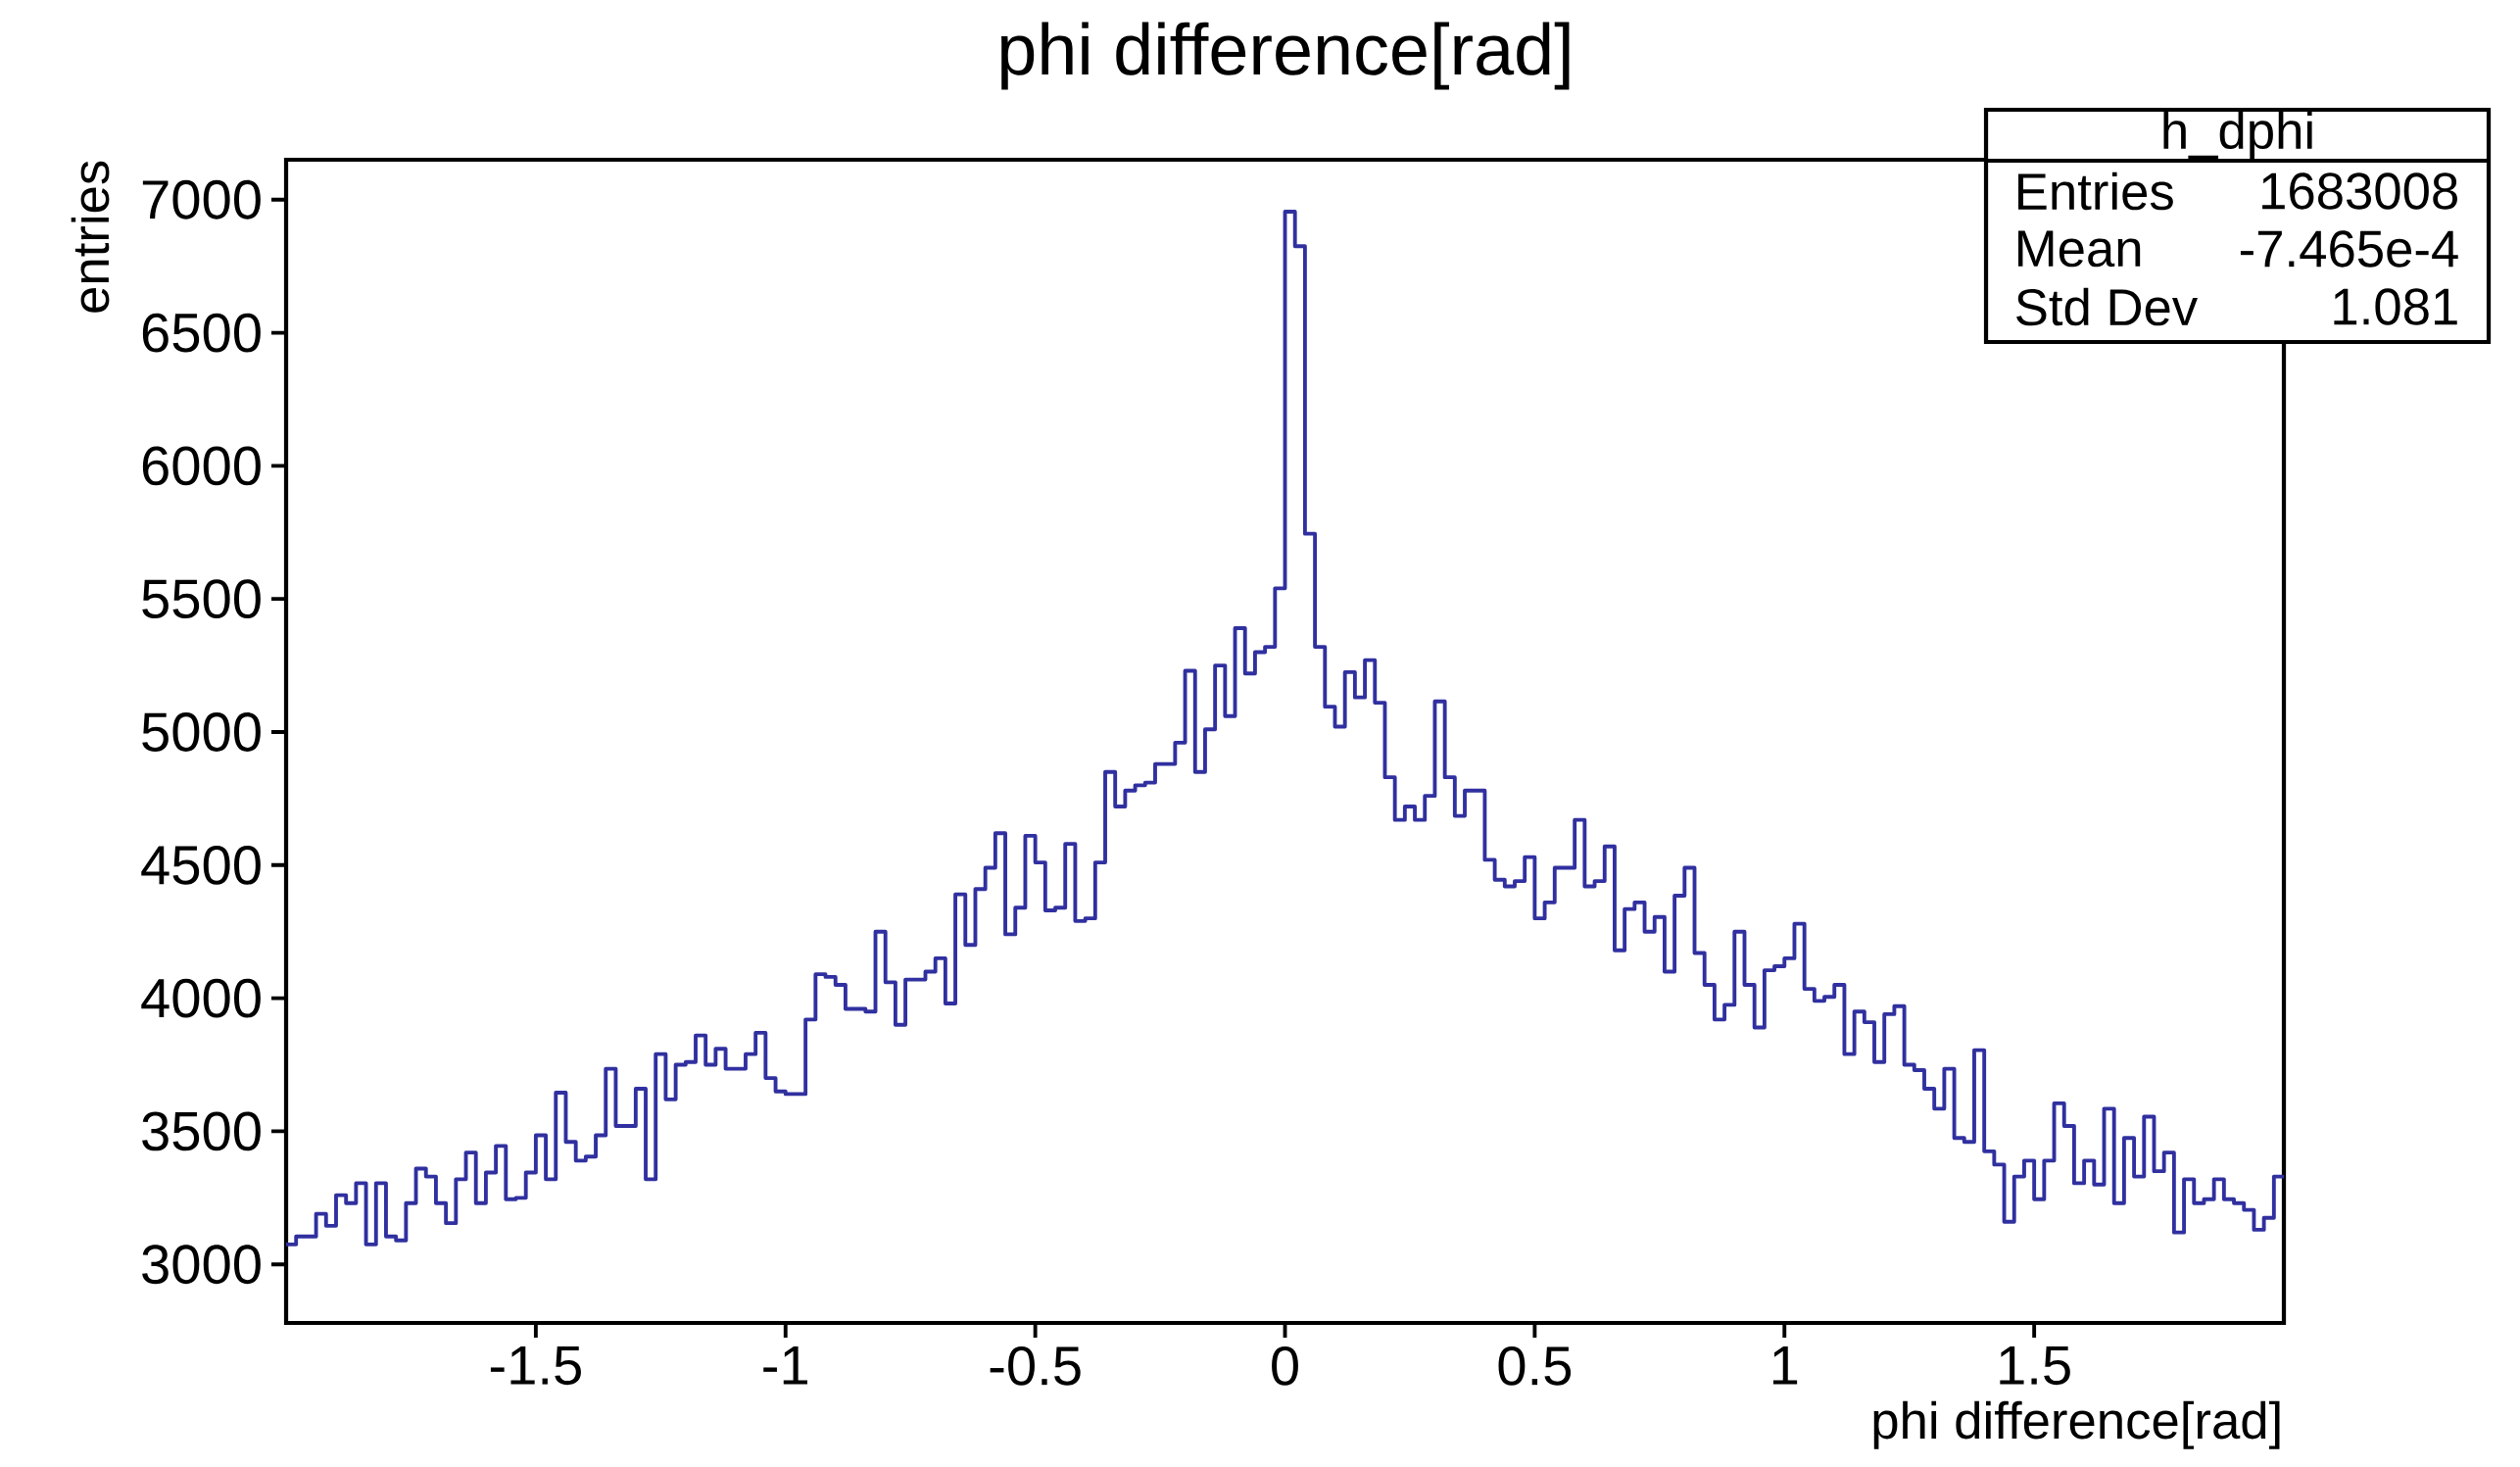 The image size is (2520, 1467). Describe the element at coordinates (2237, 135) in the screenshot. I see `text: h_dphi` at that location.